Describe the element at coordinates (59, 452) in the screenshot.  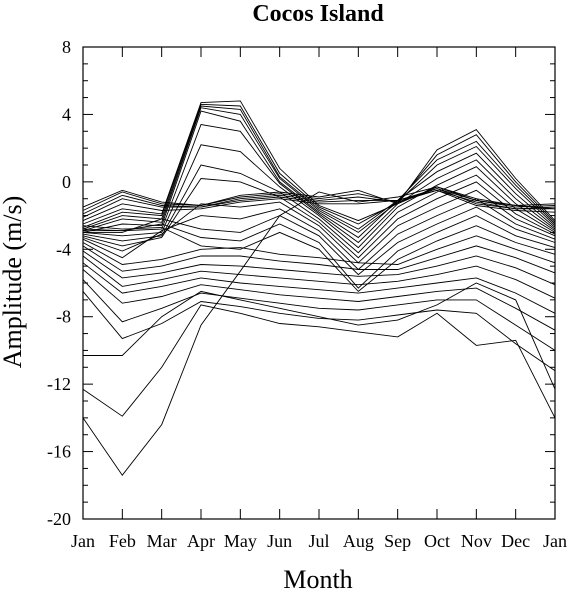
I see `y-tick-label: -16` at that location.